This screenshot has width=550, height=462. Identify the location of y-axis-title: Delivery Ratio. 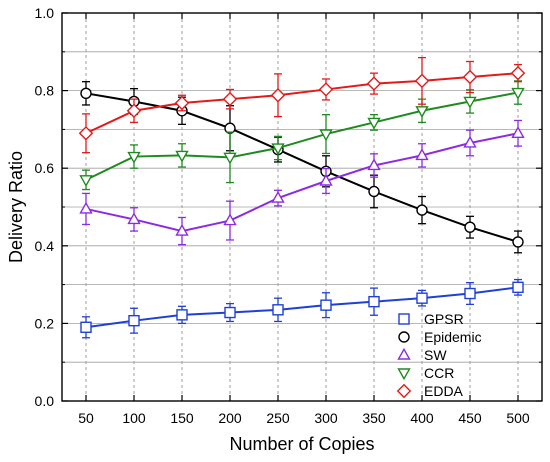
(16, 207).